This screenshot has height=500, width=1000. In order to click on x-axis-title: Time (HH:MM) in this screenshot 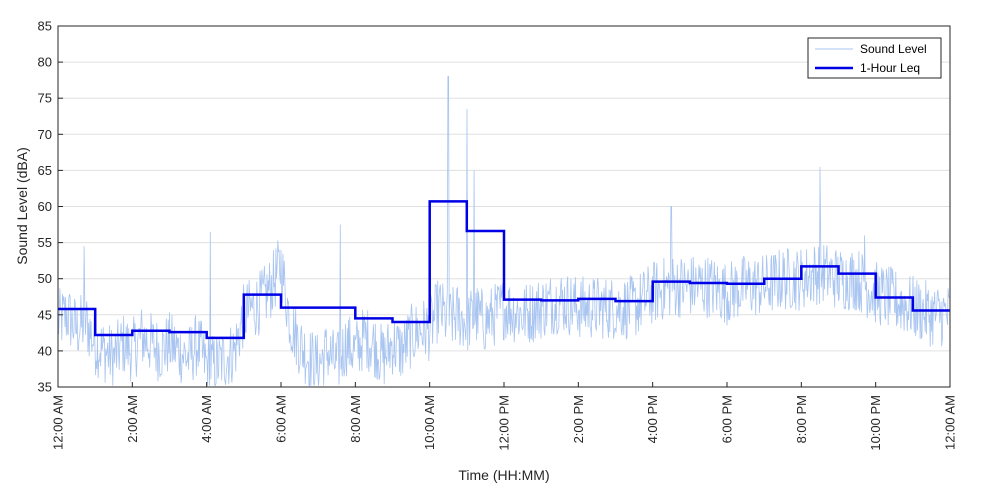, I will do `click(503, 475)`.